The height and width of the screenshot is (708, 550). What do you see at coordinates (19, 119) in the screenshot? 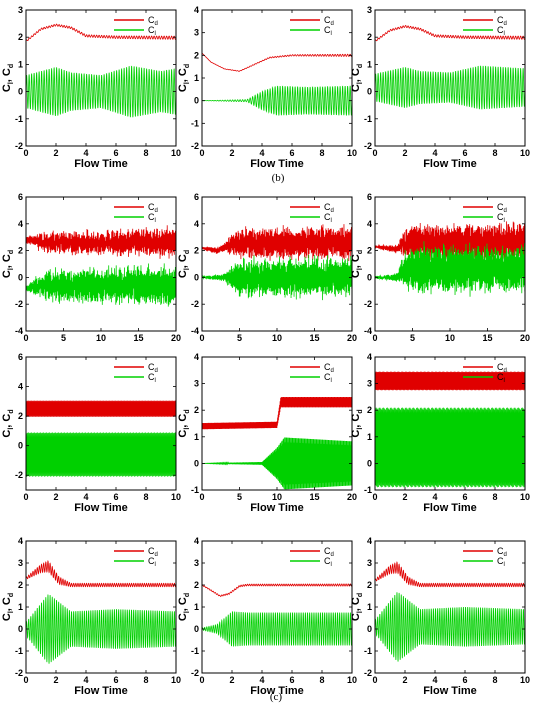
I see `y-tick-label: -1` at bounding box center [19, 119].